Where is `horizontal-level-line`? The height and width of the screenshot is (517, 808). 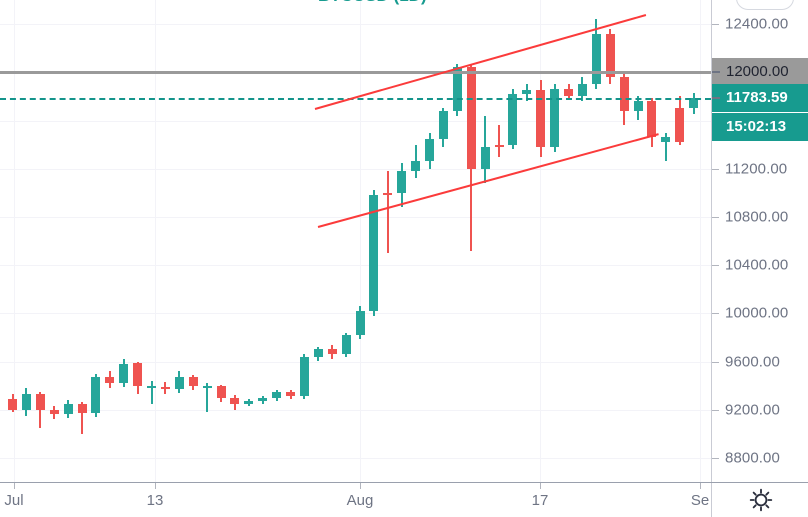
horizontal-level-line is located at coordinates (355, 73).